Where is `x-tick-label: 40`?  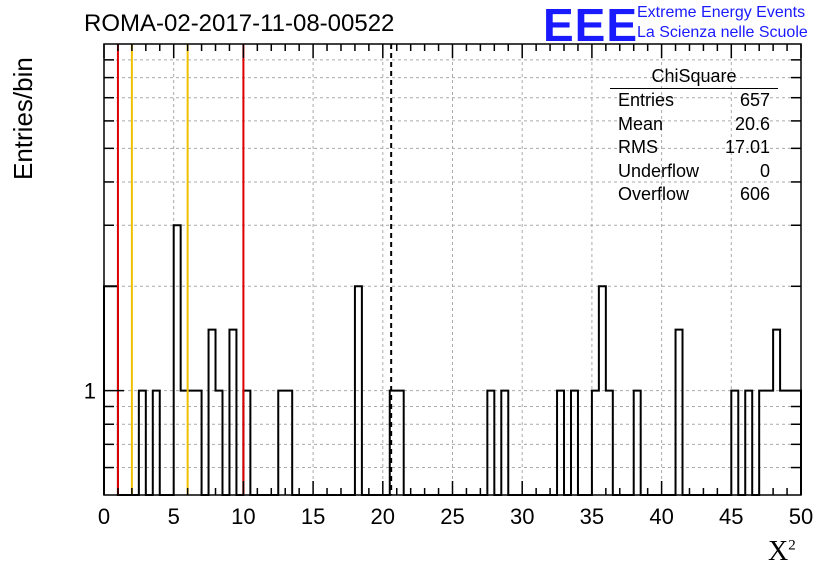 x-tick-label: 40 is located at coordinates (661, 516).